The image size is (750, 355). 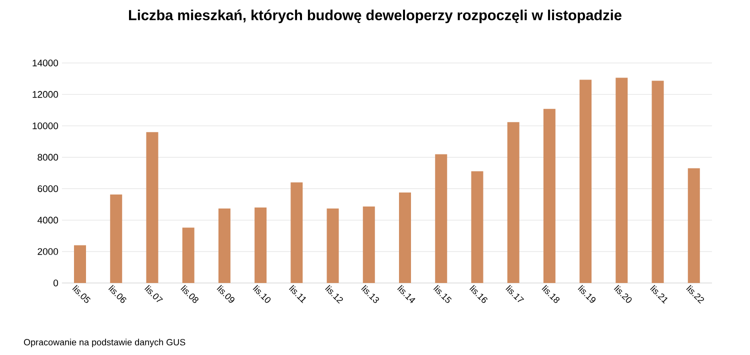 I want to click on y-tick-label: 2000, so click(x=48, y=251).